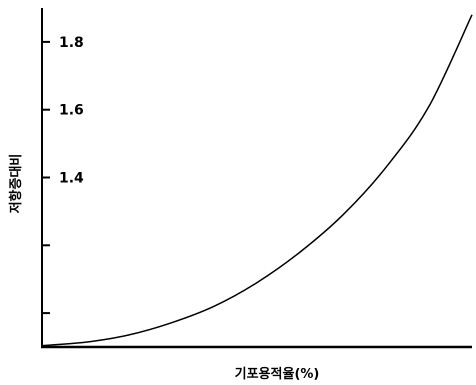  I want to click on y-ticks: 1.4 1.6 1.8, so click(63, 175).